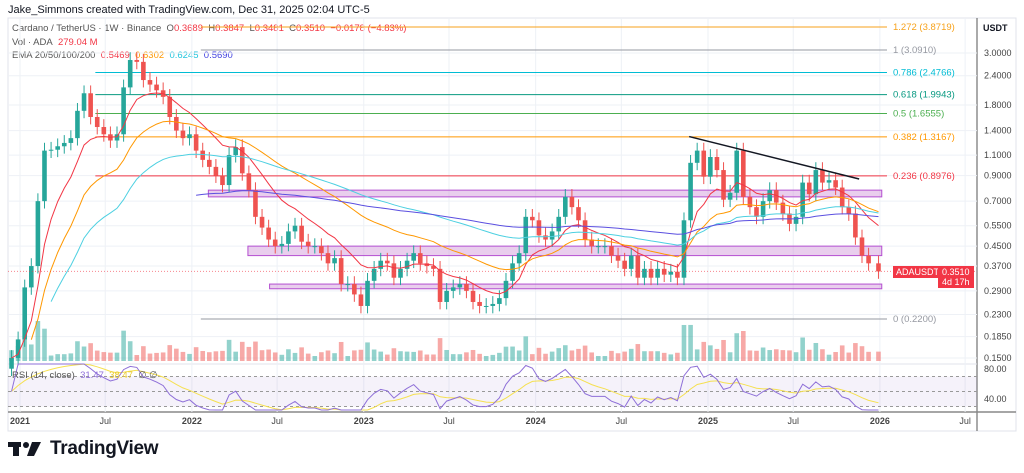 The height and width of the screenshot is (473, 1024). What do you see at coordinates (84, 375) in the screenshot?
I see `rsi-legend: RSI (14, close) 31.47 38.47 ∅ ∅` at bounding box center [84, 375].